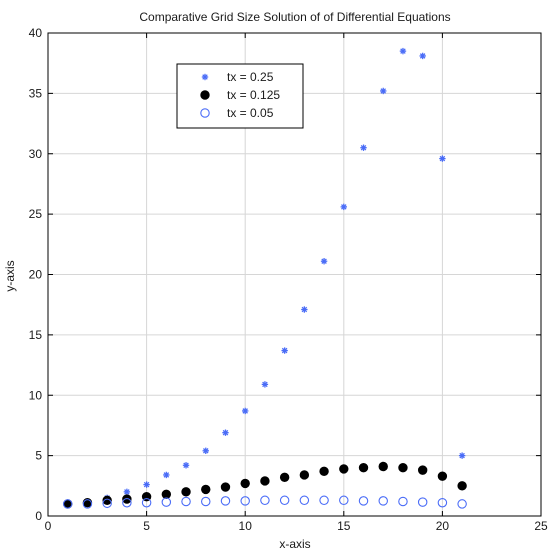 This screenshot has height=557, width=548. I want to click on legend-box, so click(240, 96).